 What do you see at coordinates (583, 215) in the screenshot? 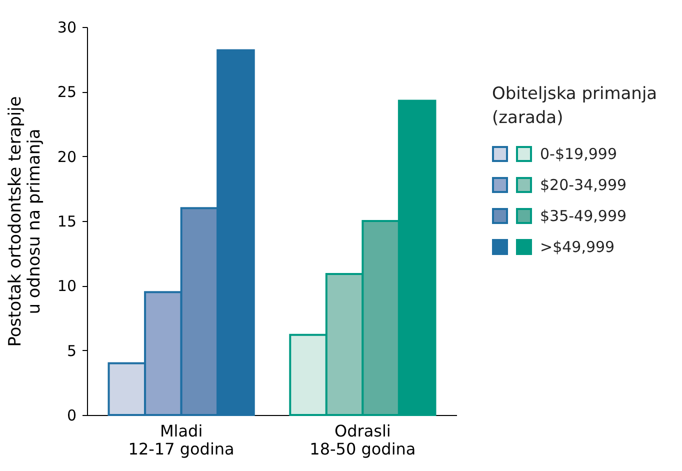
I see `legend-label: $35-49,999` at bounding box center [583, 215].